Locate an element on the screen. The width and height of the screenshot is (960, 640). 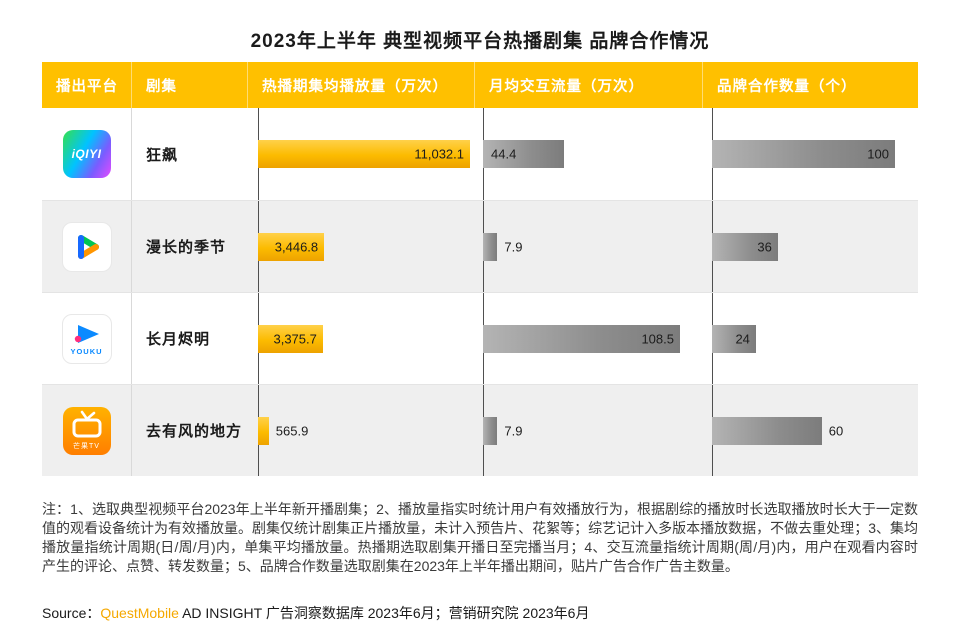
tencent-video-play-icon is located at coordinates (88, 246).